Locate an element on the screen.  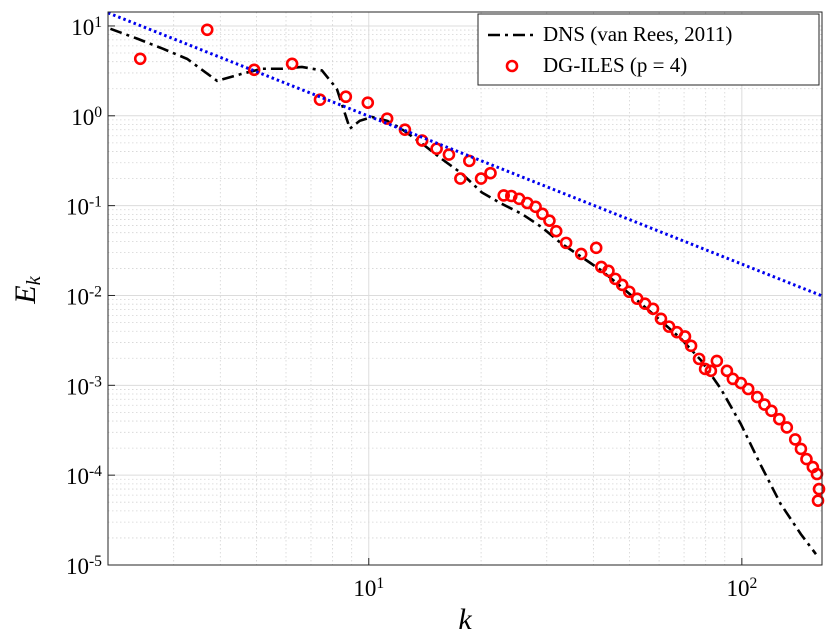
legend-label: DG-ILES (p = 4) is located at coordinates (615, 65).